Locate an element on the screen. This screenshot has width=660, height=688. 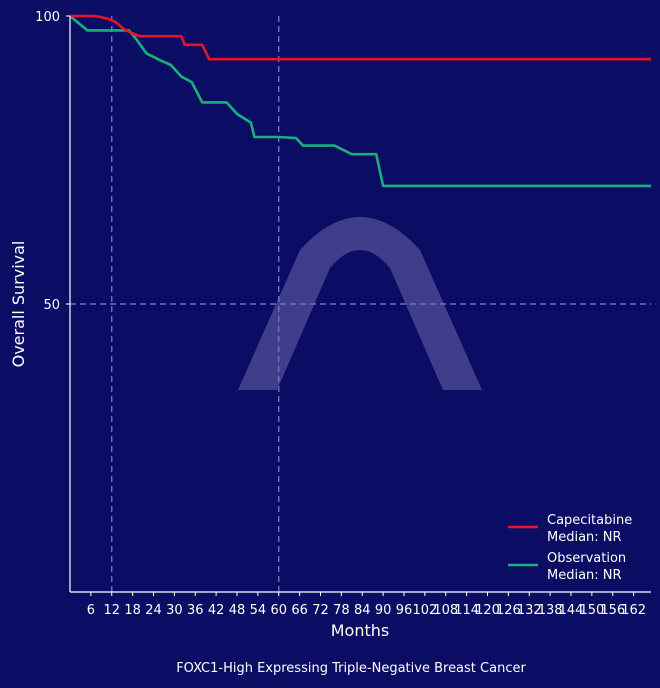
x-tick-label: 66 is located at coordinates (299, 610).